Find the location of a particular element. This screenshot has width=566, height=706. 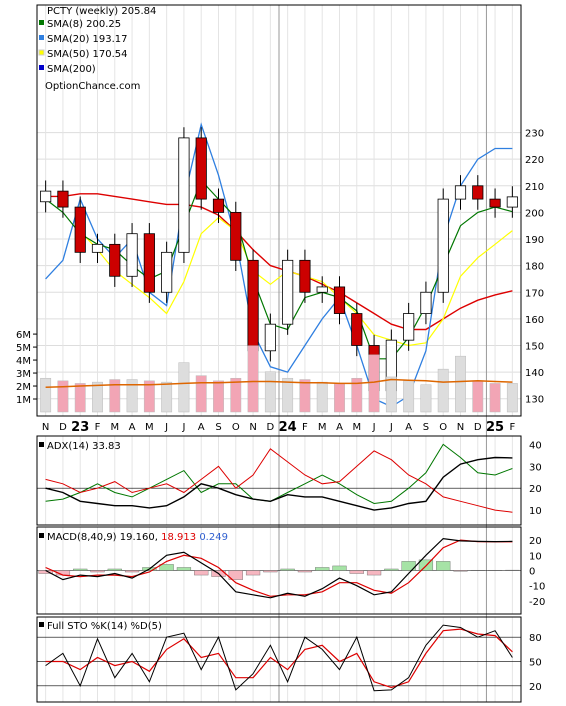

macd-line is located at coordinates (279, 568).